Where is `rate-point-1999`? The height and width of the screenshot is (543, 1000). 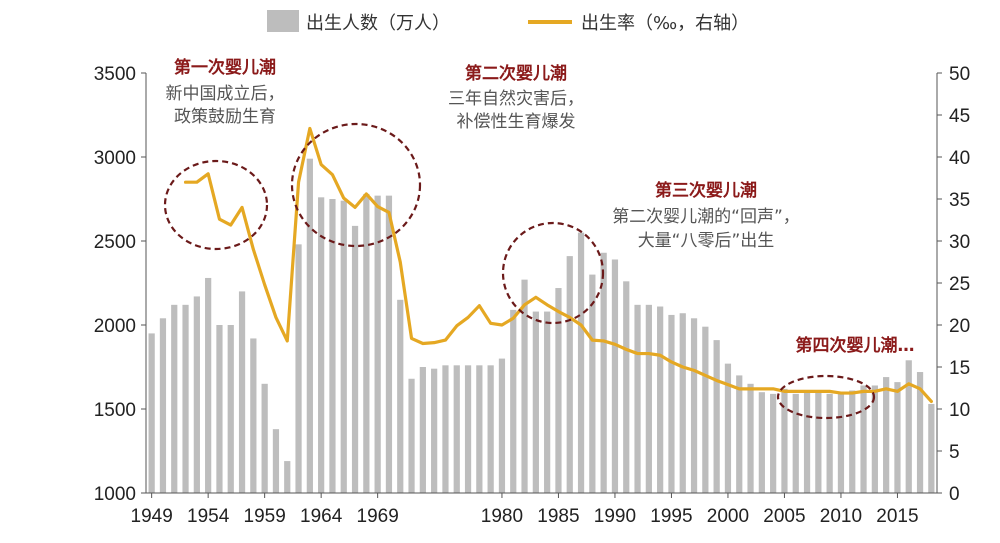 rate-point-1999 is located at coordinates (716, 380).